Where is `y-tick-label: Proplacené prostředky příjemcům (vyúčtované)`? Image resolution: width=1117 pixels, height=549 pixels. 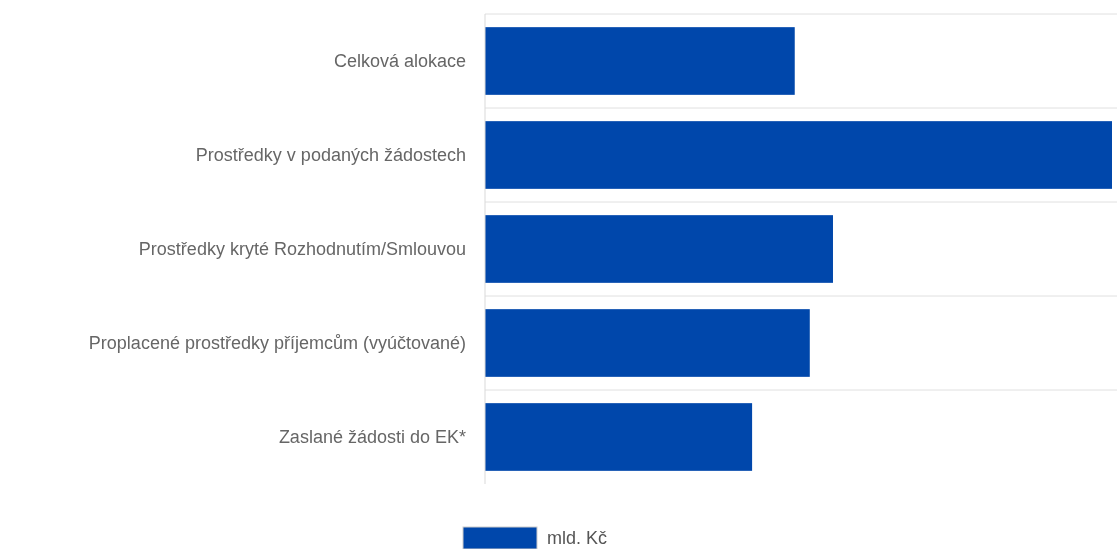
y-tick-label: Proplacené prostředky příjemcům (vyúčtované) is located at coordinates (277, 343).